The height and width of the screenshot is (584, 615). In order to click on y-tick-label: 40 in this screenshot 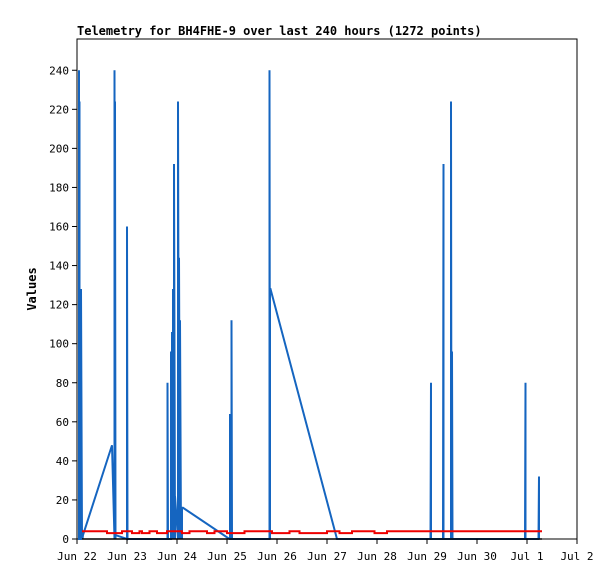, I will do `click(62, 461)`.